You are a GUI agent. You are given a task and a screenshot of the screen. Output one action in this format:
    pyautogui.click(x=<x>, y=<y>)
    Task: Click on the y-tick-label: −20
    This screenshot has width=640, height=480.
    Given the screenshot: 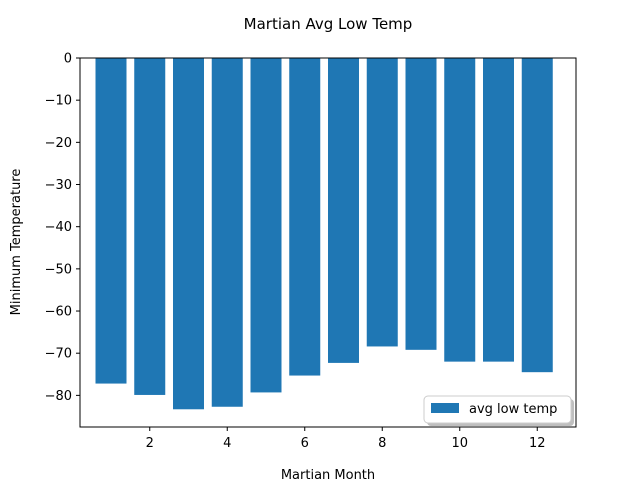 What is the action you would take?
    pyautogui.click(x=58, y=143)
    